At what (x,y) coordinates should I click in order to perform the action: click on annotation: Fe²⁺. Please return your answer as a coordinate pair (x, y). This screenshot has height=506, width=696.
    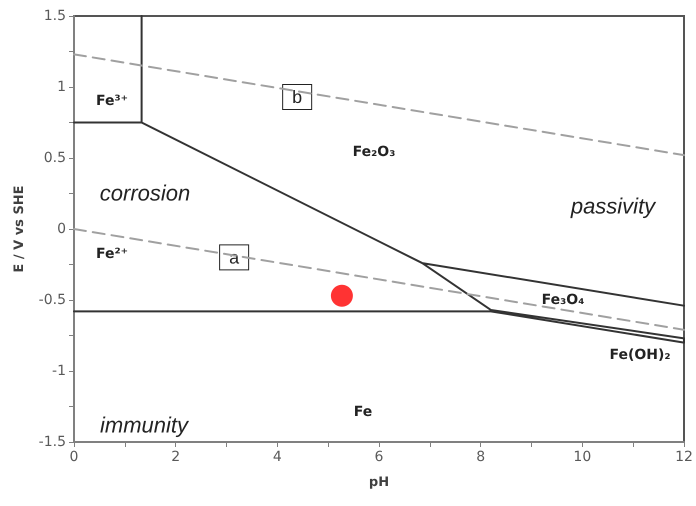
    Looking at the image, I should click on (112, 254).